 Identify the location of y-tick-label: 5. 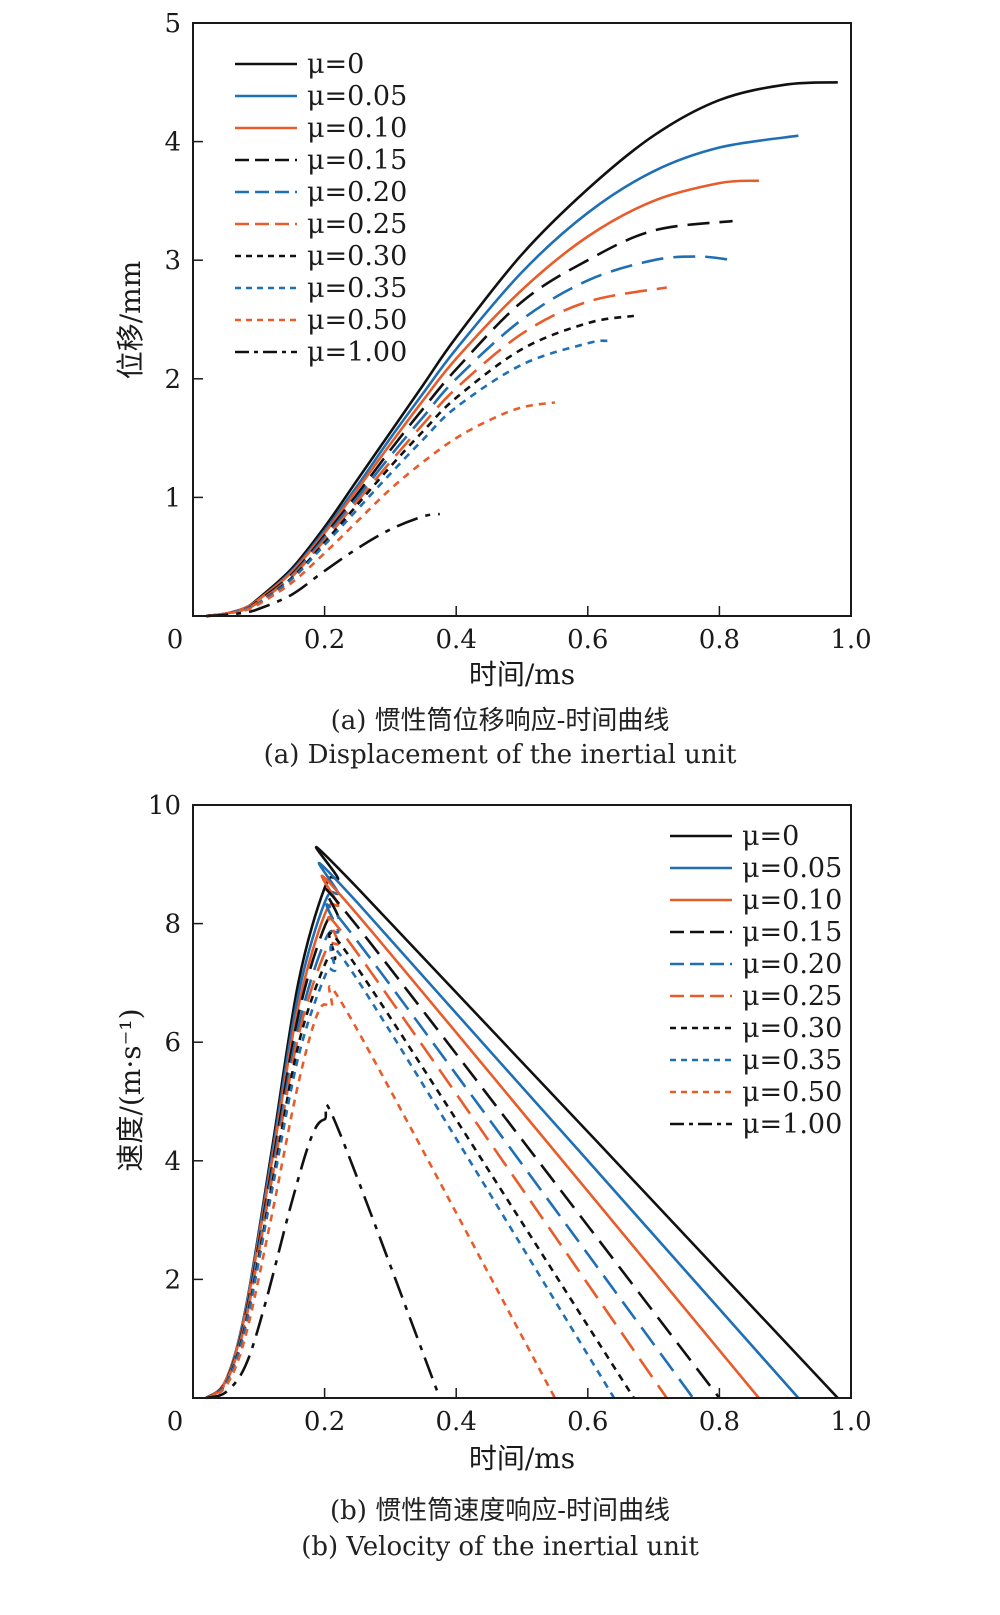
(172, 24).